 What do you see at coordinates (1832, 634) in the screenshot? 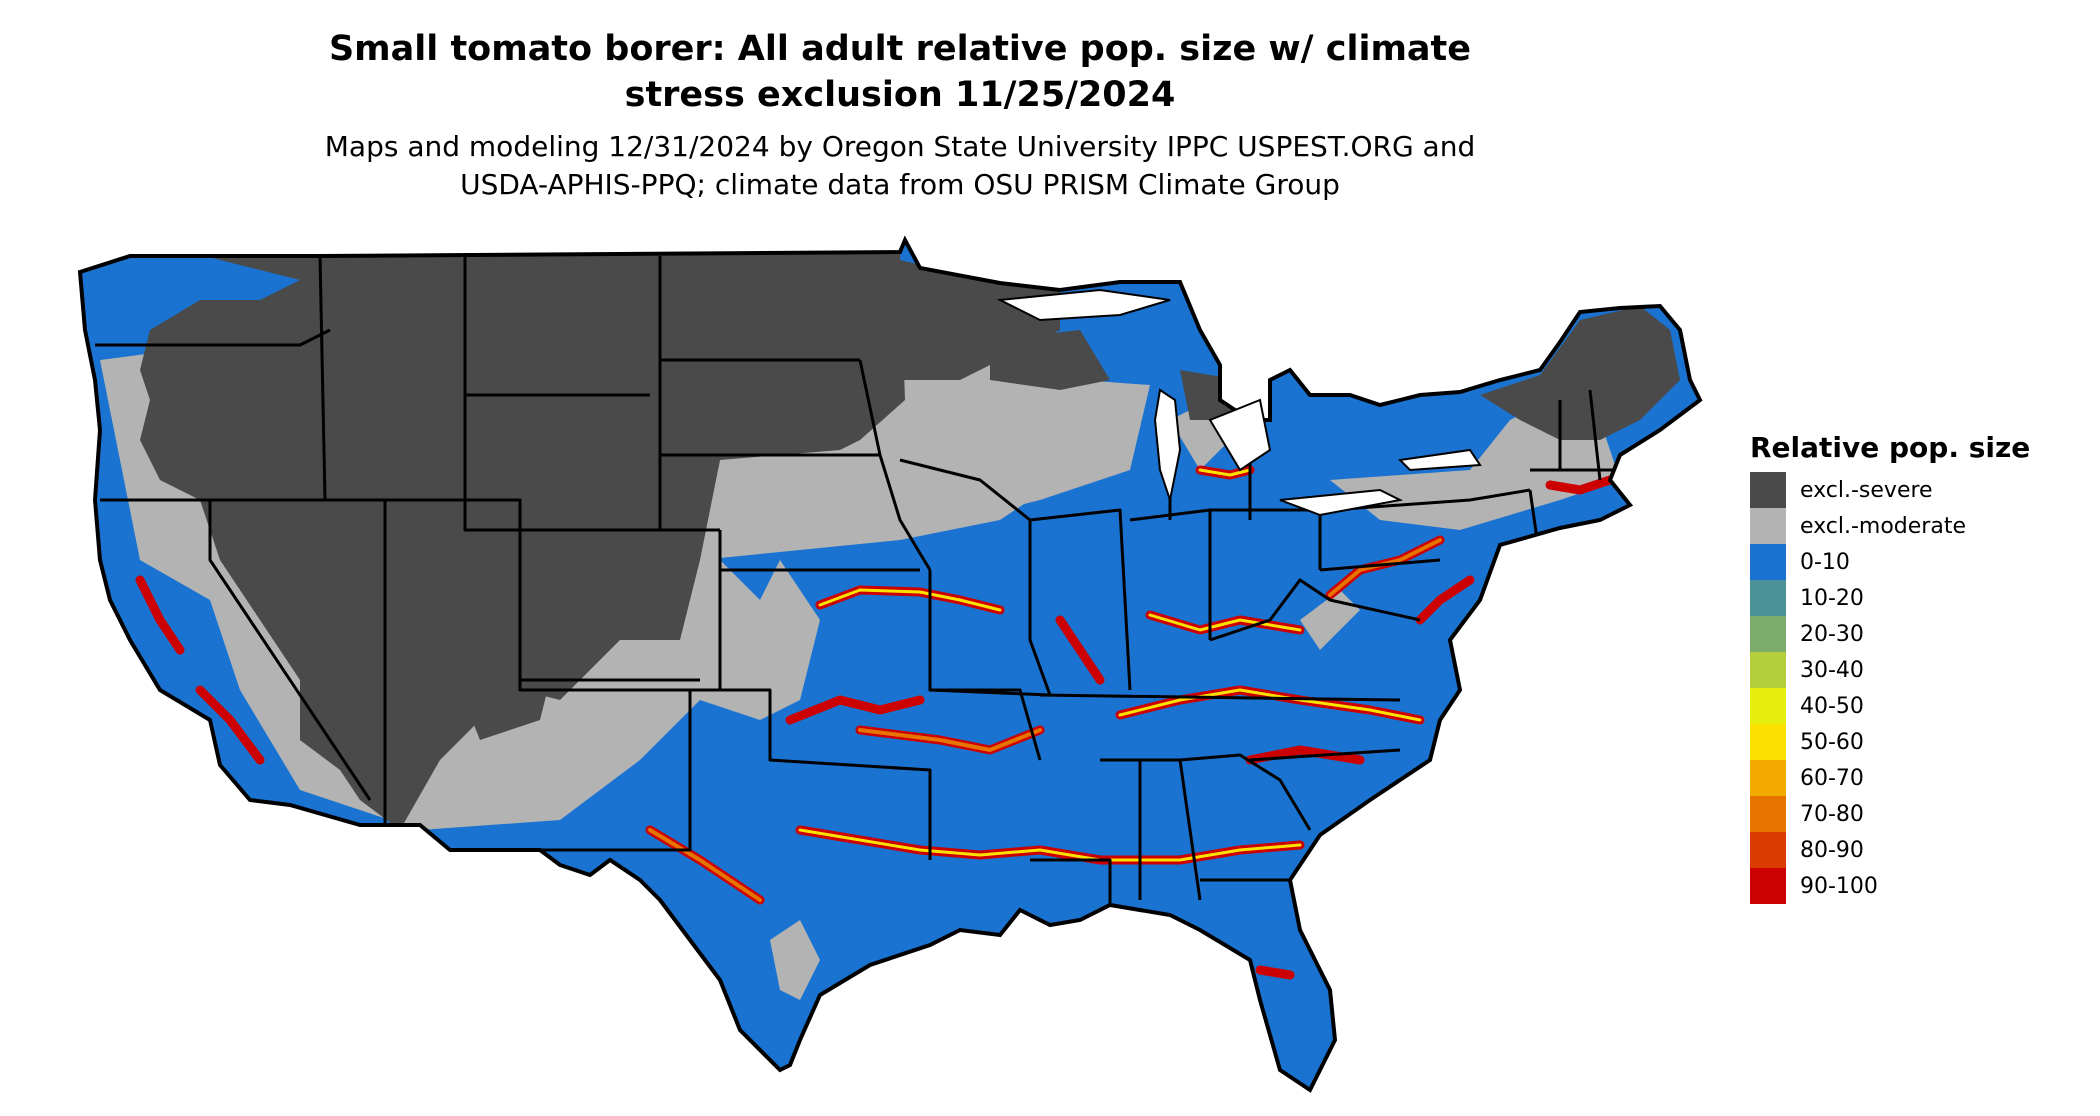
I see `legend-label: 20-30` at bounding box center [1832, 634].